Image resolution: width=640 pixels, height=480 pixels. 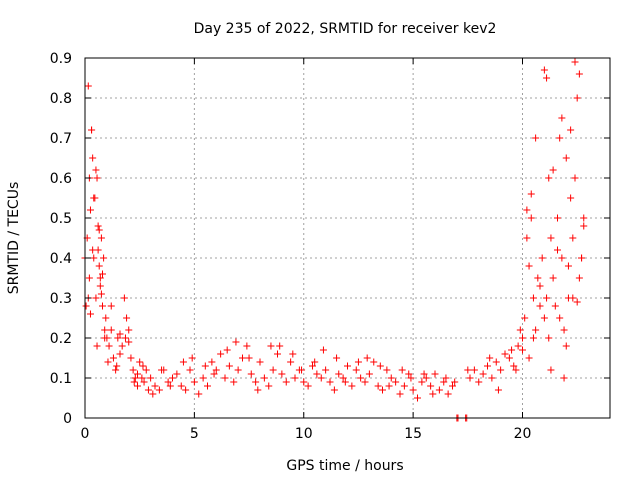 What do you see at coordinates (61, 179) in the screenshot?
I see `y-tick-label: 0.6` at bounding box center [61, 179].